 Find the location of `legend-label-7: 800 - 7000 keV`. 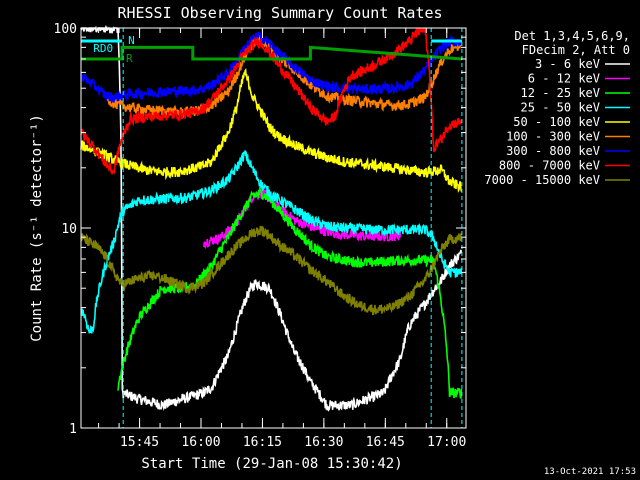

legend-label-7: 800 - 7000 keV is located at coordinates (549, 166).